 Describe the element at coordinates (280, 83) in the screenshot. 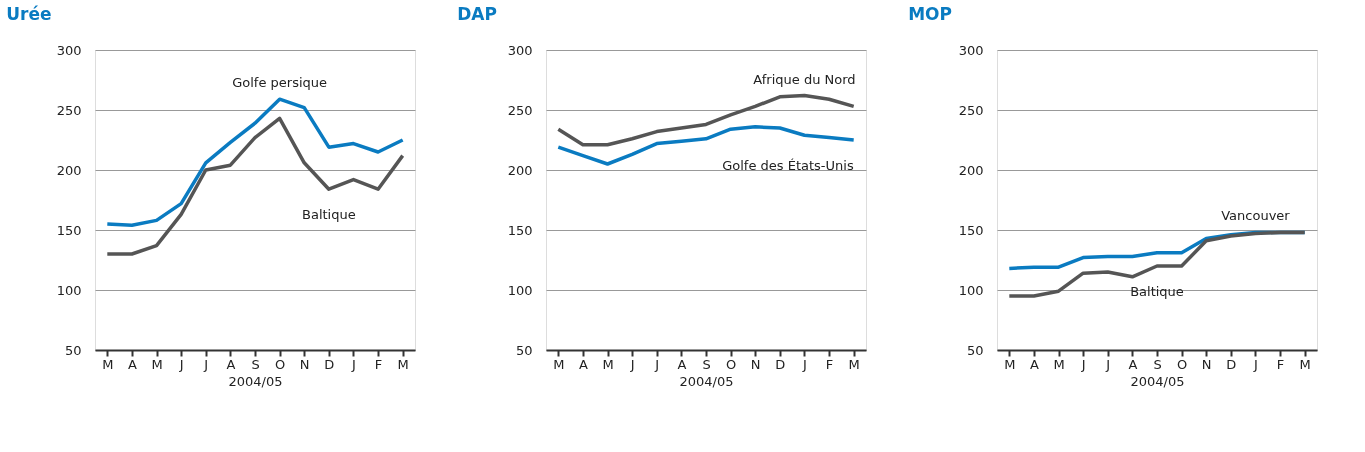

I see `series-label: Golfe persique` at that location.